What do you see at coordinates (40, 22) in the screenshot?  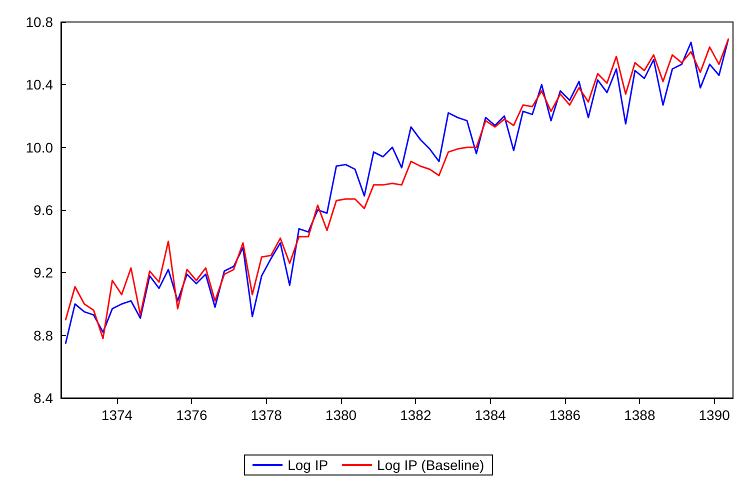 I see `y-tick-label: 10.8` at bounding box center [40, 22].